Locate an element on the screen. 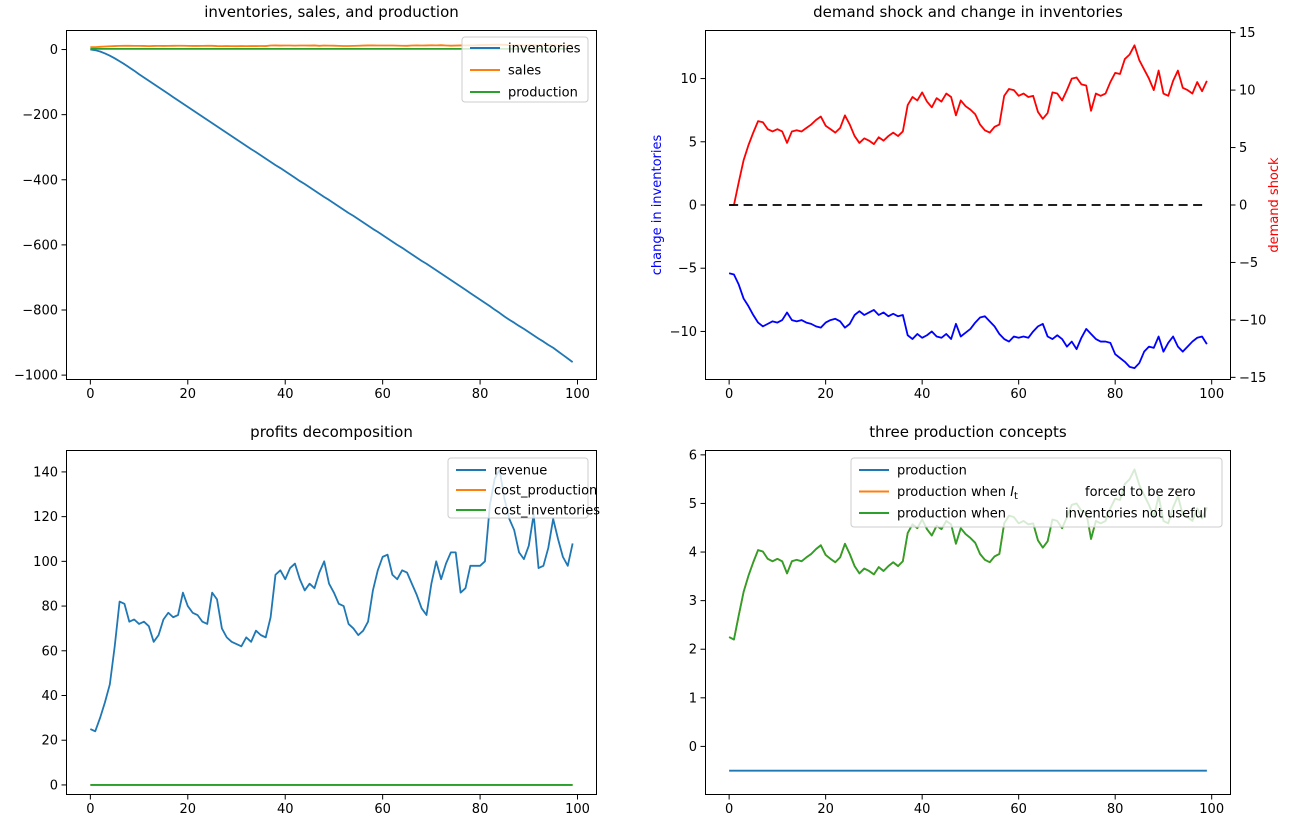  y-tick-label: −15 is located at coordinates (1252, 378).